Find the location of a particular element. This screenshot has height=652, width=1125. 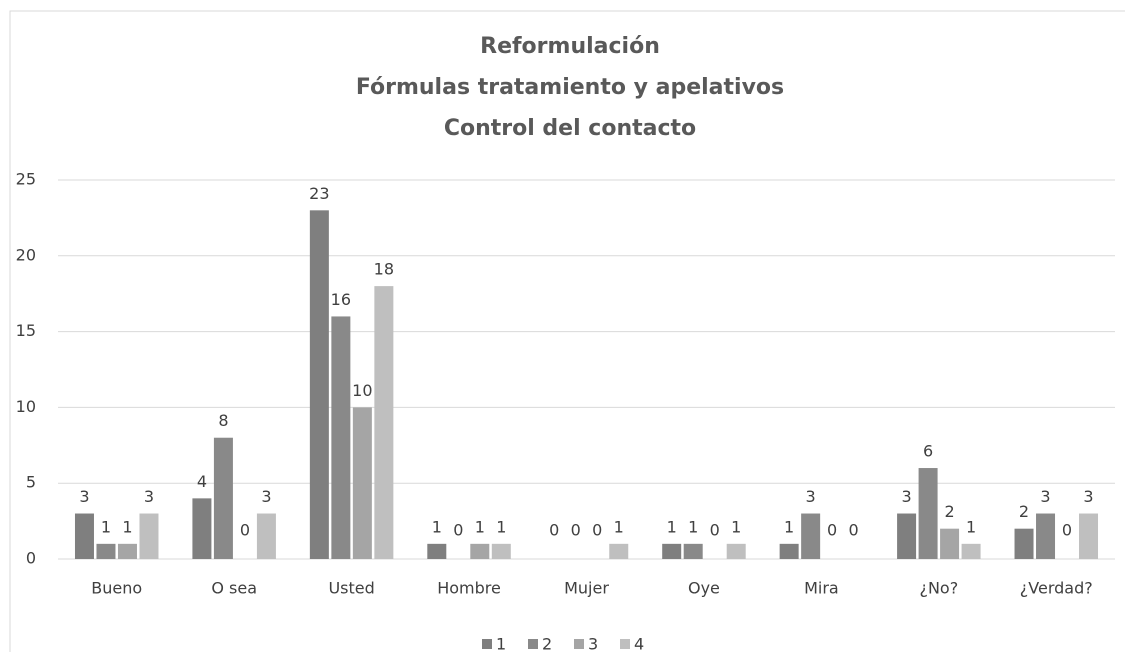

x-tick-label: Mujer is located at coordinates (586, 588).